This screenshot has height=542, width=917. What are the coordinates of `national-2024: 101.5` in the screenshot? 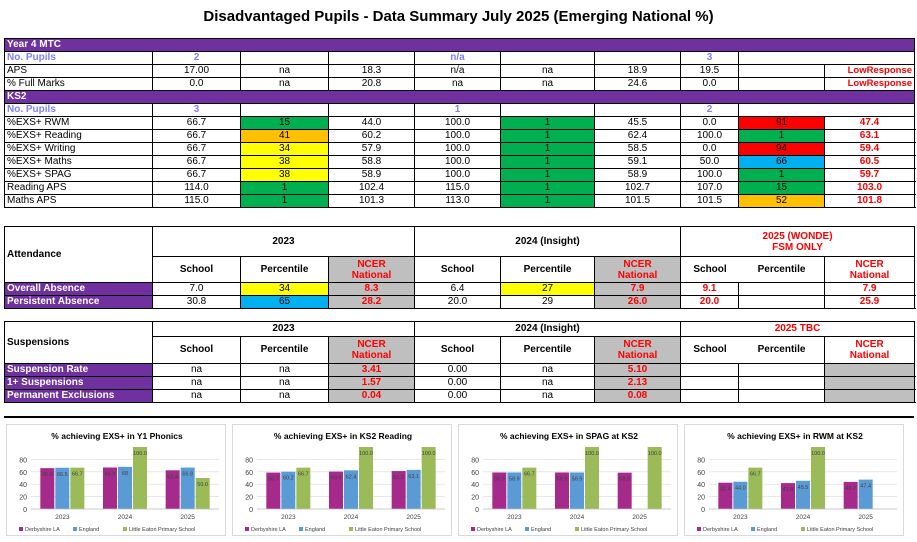 It's located at (637, 201).